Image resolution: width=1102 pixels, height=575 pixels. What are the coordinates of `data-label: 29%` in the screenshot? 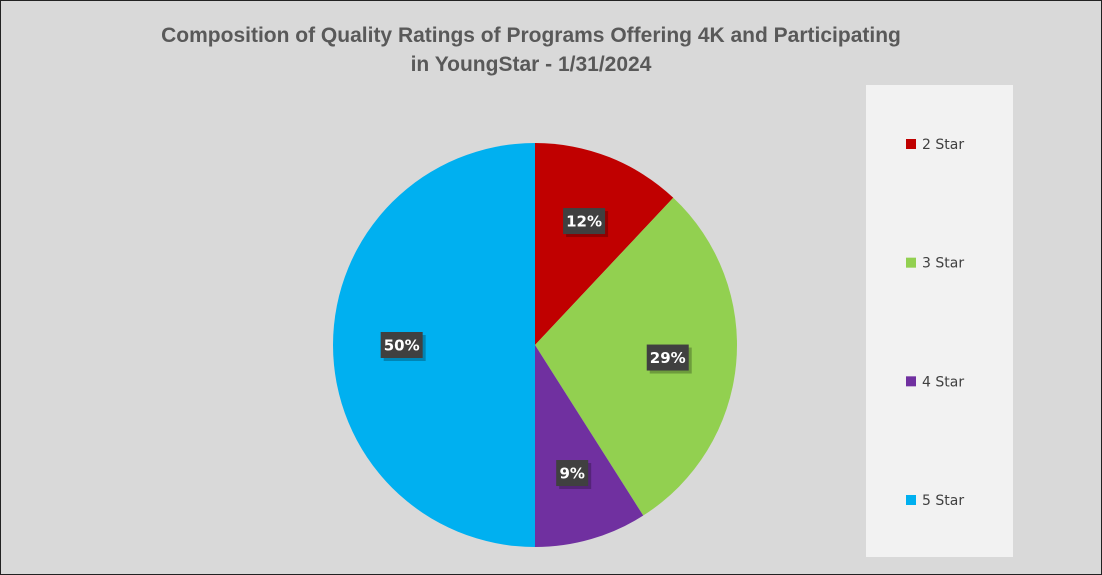 It's located at (668, 358).